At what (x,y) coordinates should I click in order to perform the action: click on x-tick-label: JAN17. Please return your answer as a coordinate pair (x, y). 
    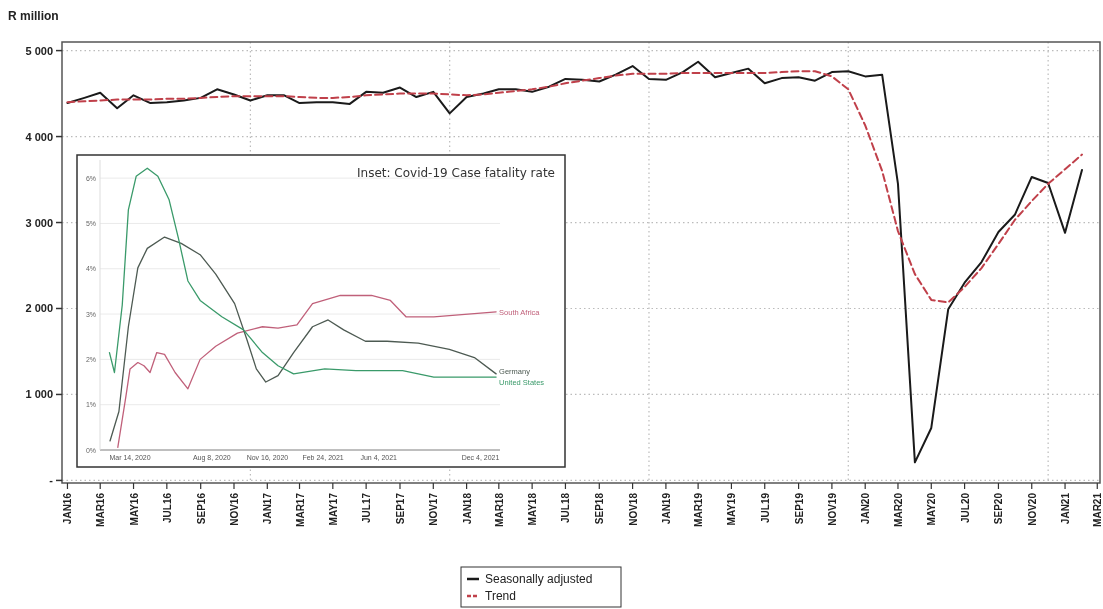
    Looking at the image, I should click on (268, 508).